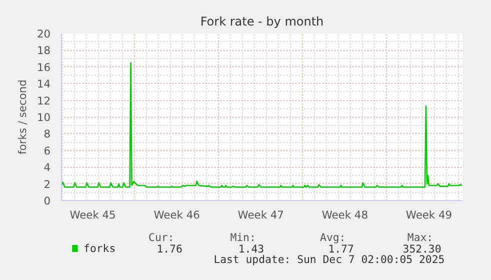 This screenshot has height=280, width=491. Describe the element at coordinates (422, 249) in the screenshot. I see `text: 352.30` at that location.